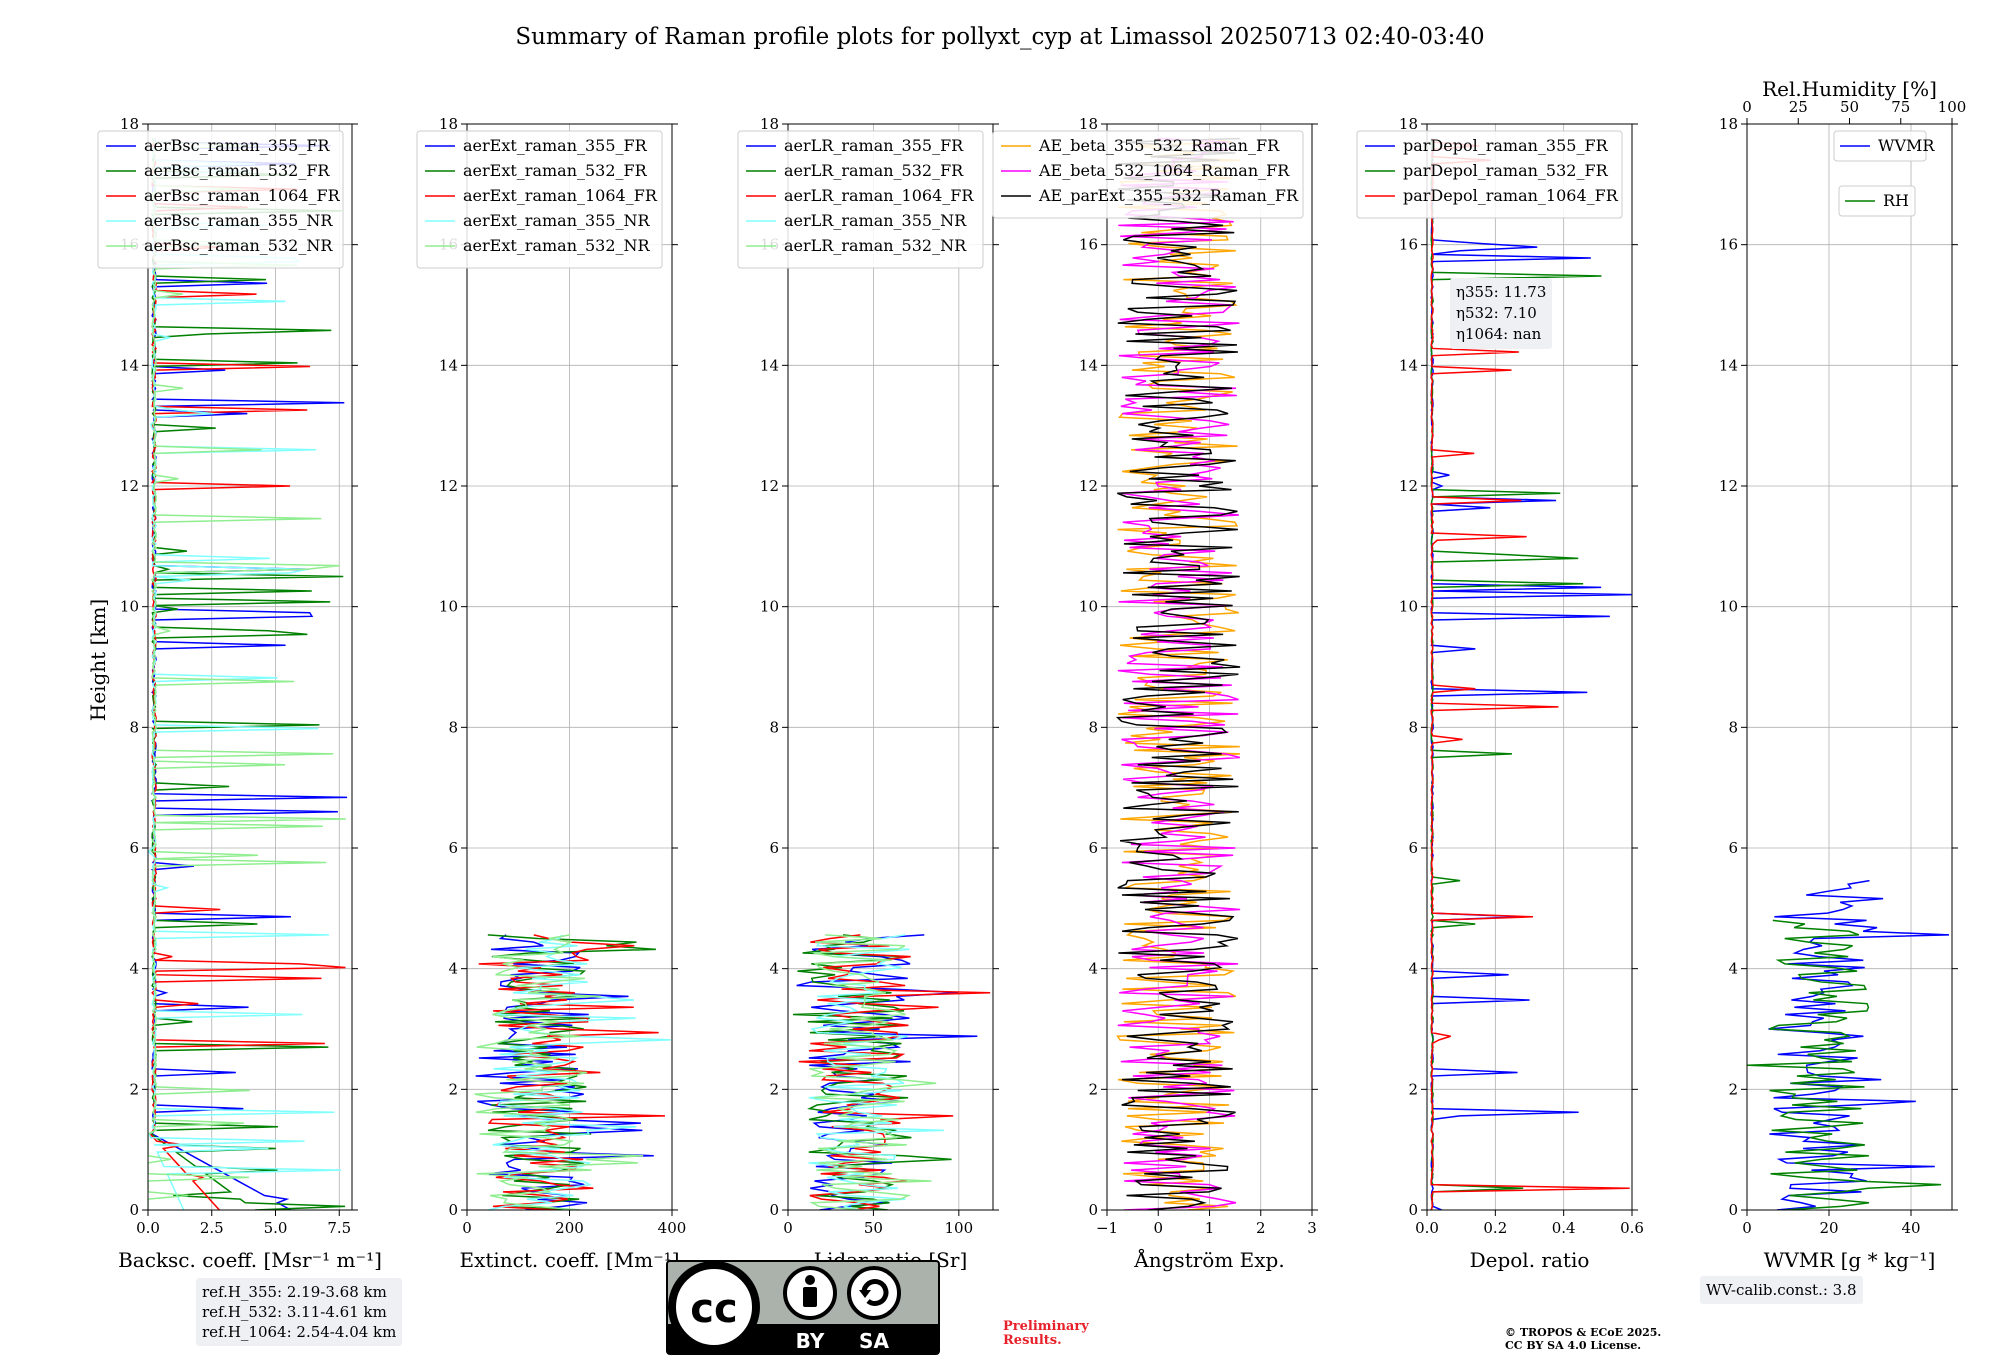  I want to click on legend-entry: aerLR_raman_532_NR, so click(875, 245).